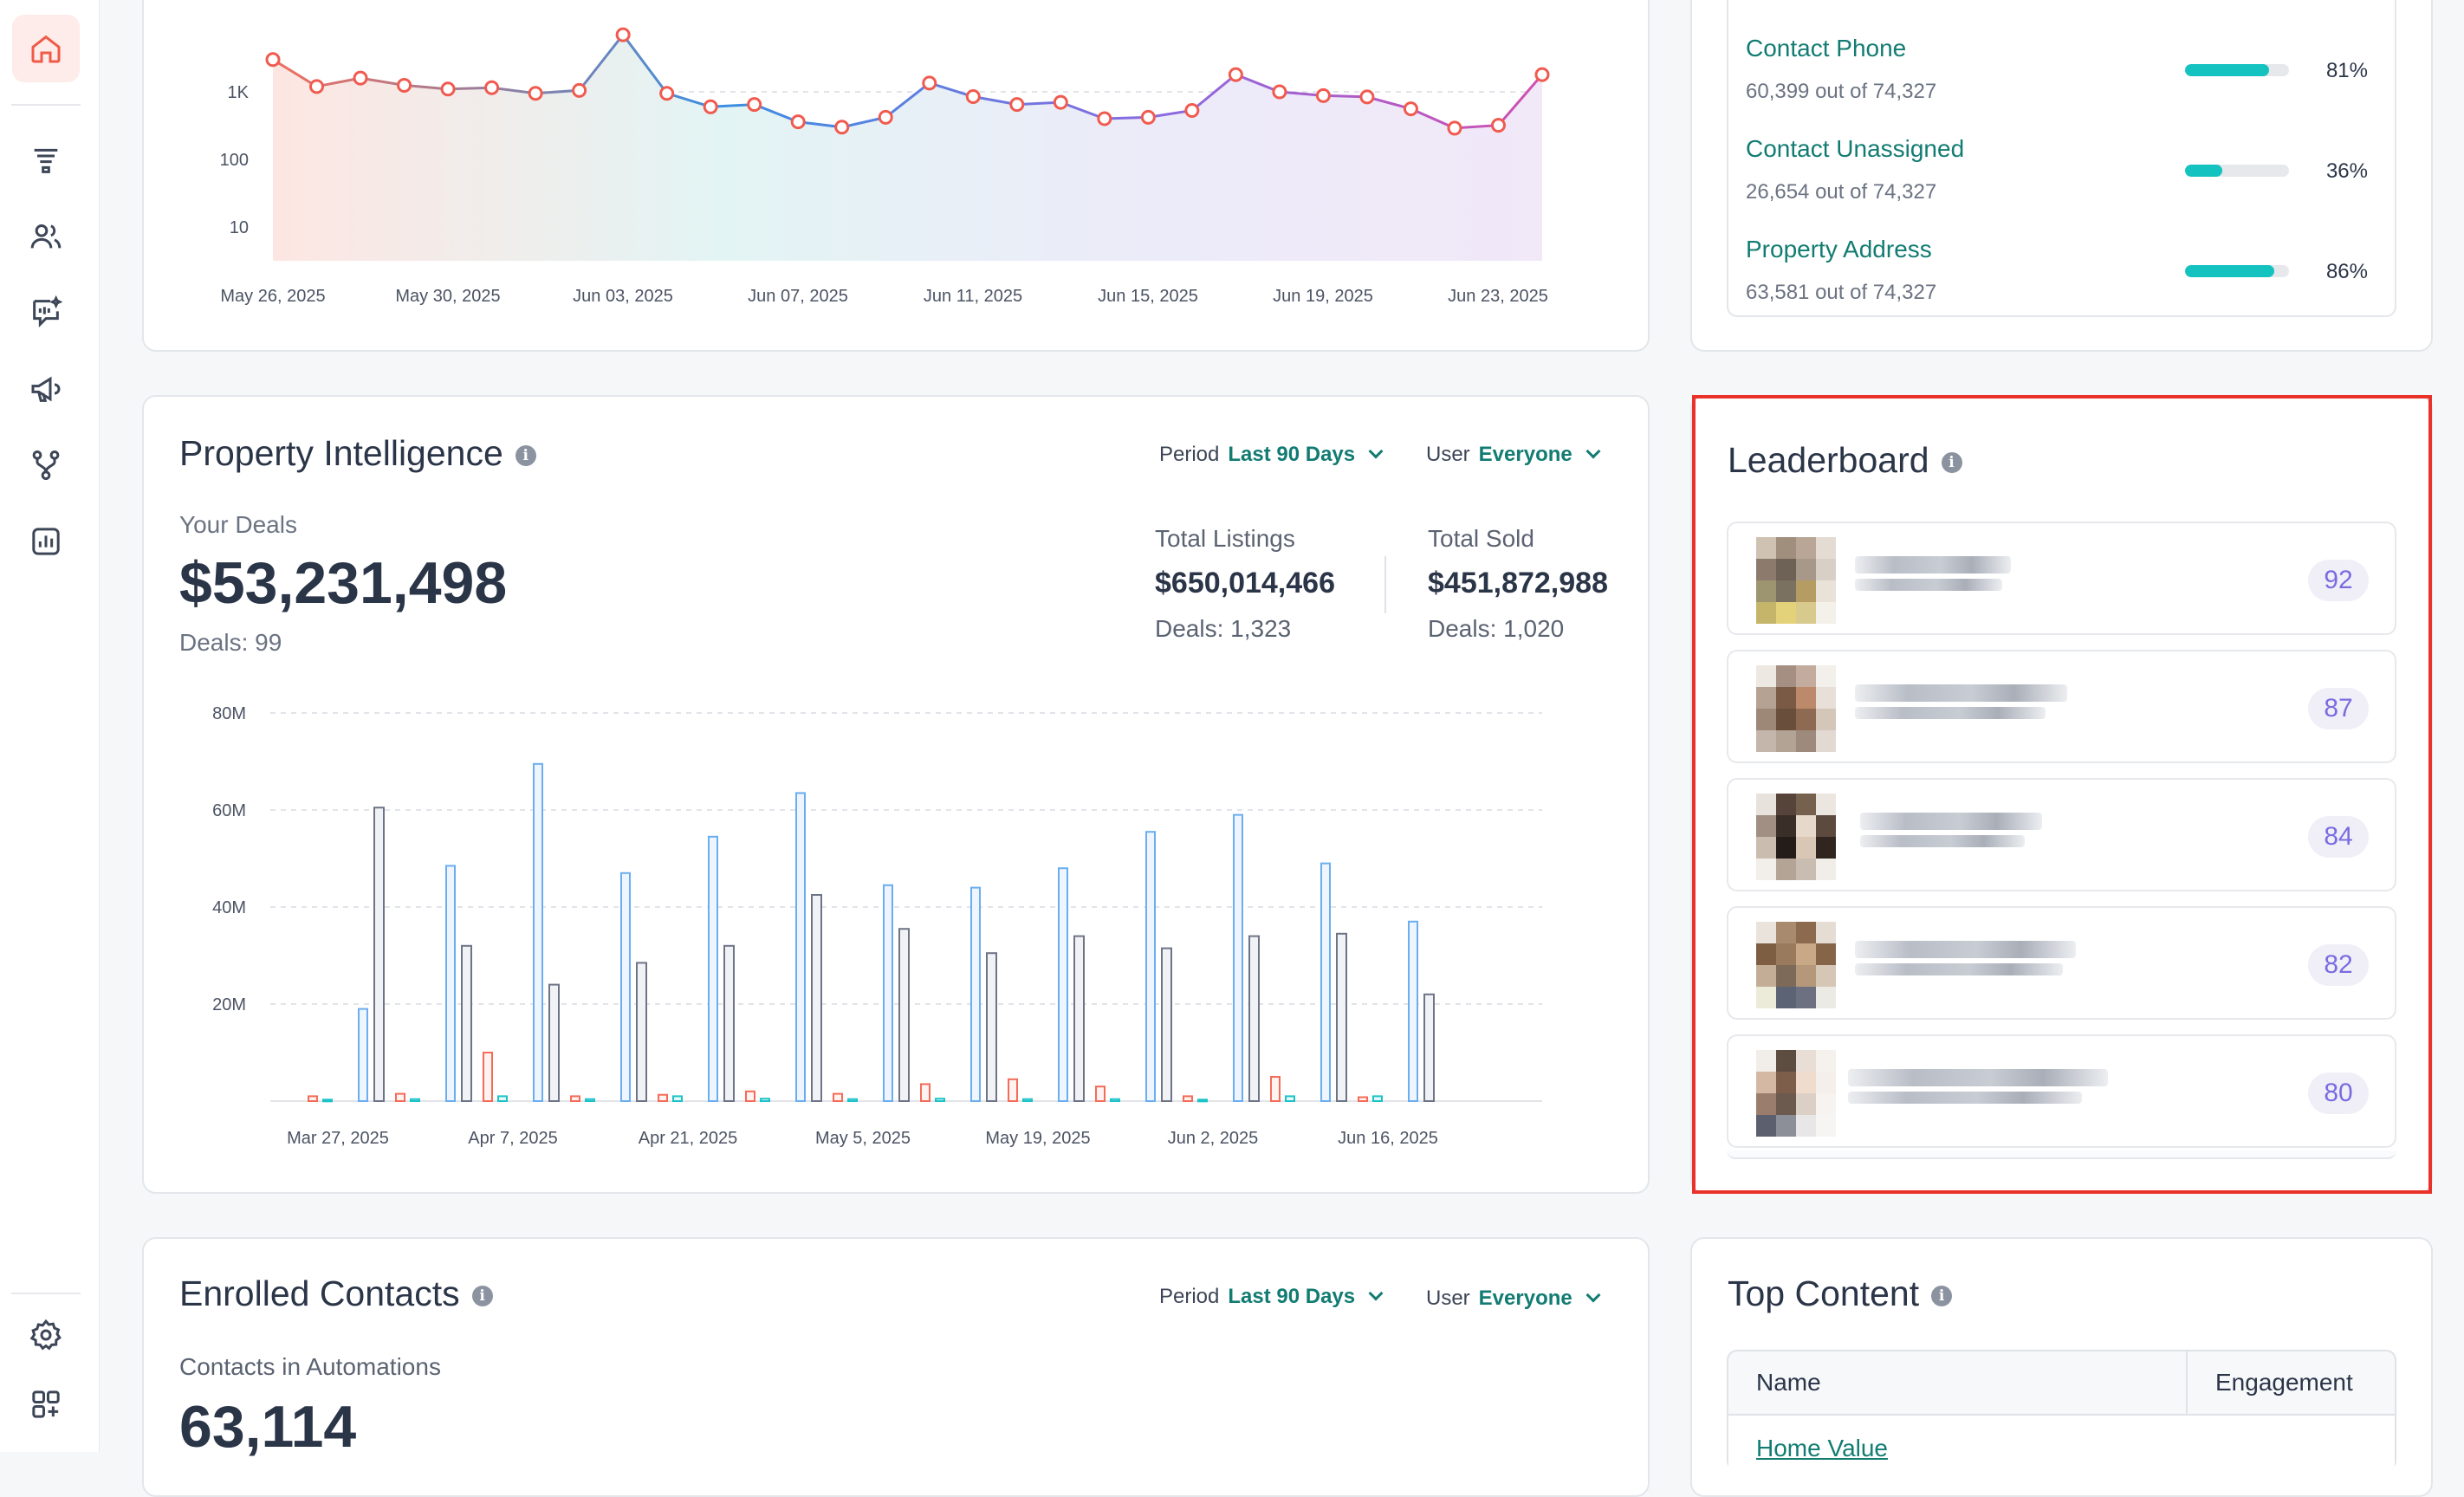 The image size is (2464, 1497). I want to click on content-link: Home Value, so click(1822, 1448).